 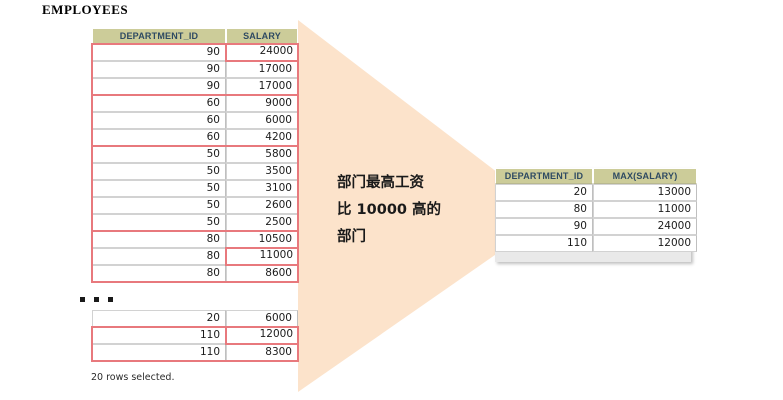 I want to click on cell-salary: 9000, so click(x=262, y=103).